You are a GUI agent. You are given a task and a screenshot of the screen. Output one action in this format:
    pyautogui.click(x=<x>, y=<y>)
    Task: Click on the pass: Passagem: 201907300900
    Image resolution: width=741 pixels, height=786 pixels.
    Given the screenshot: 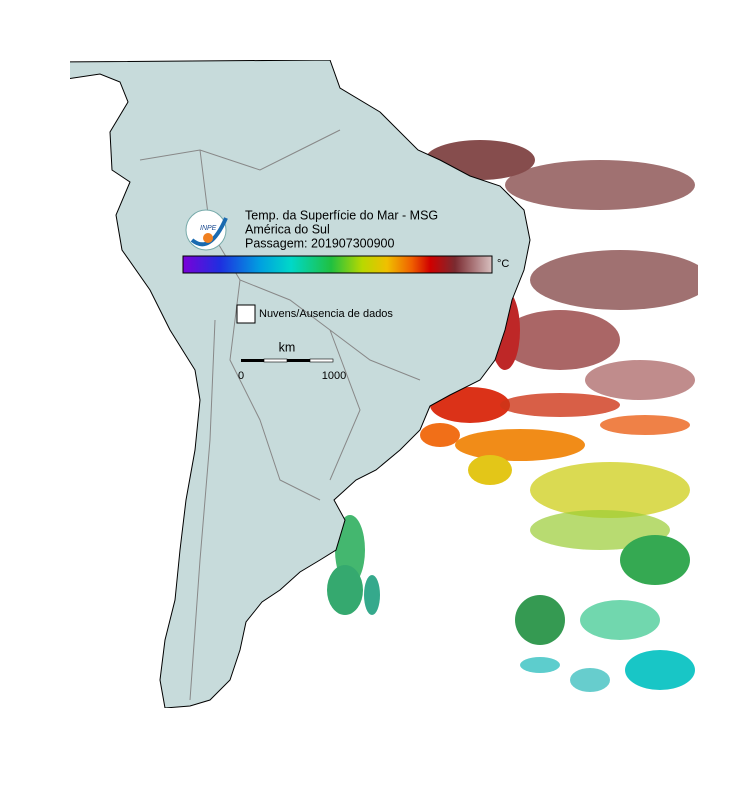 What is the action you would take?
    pyautogui.click(x=319, y=243)
    